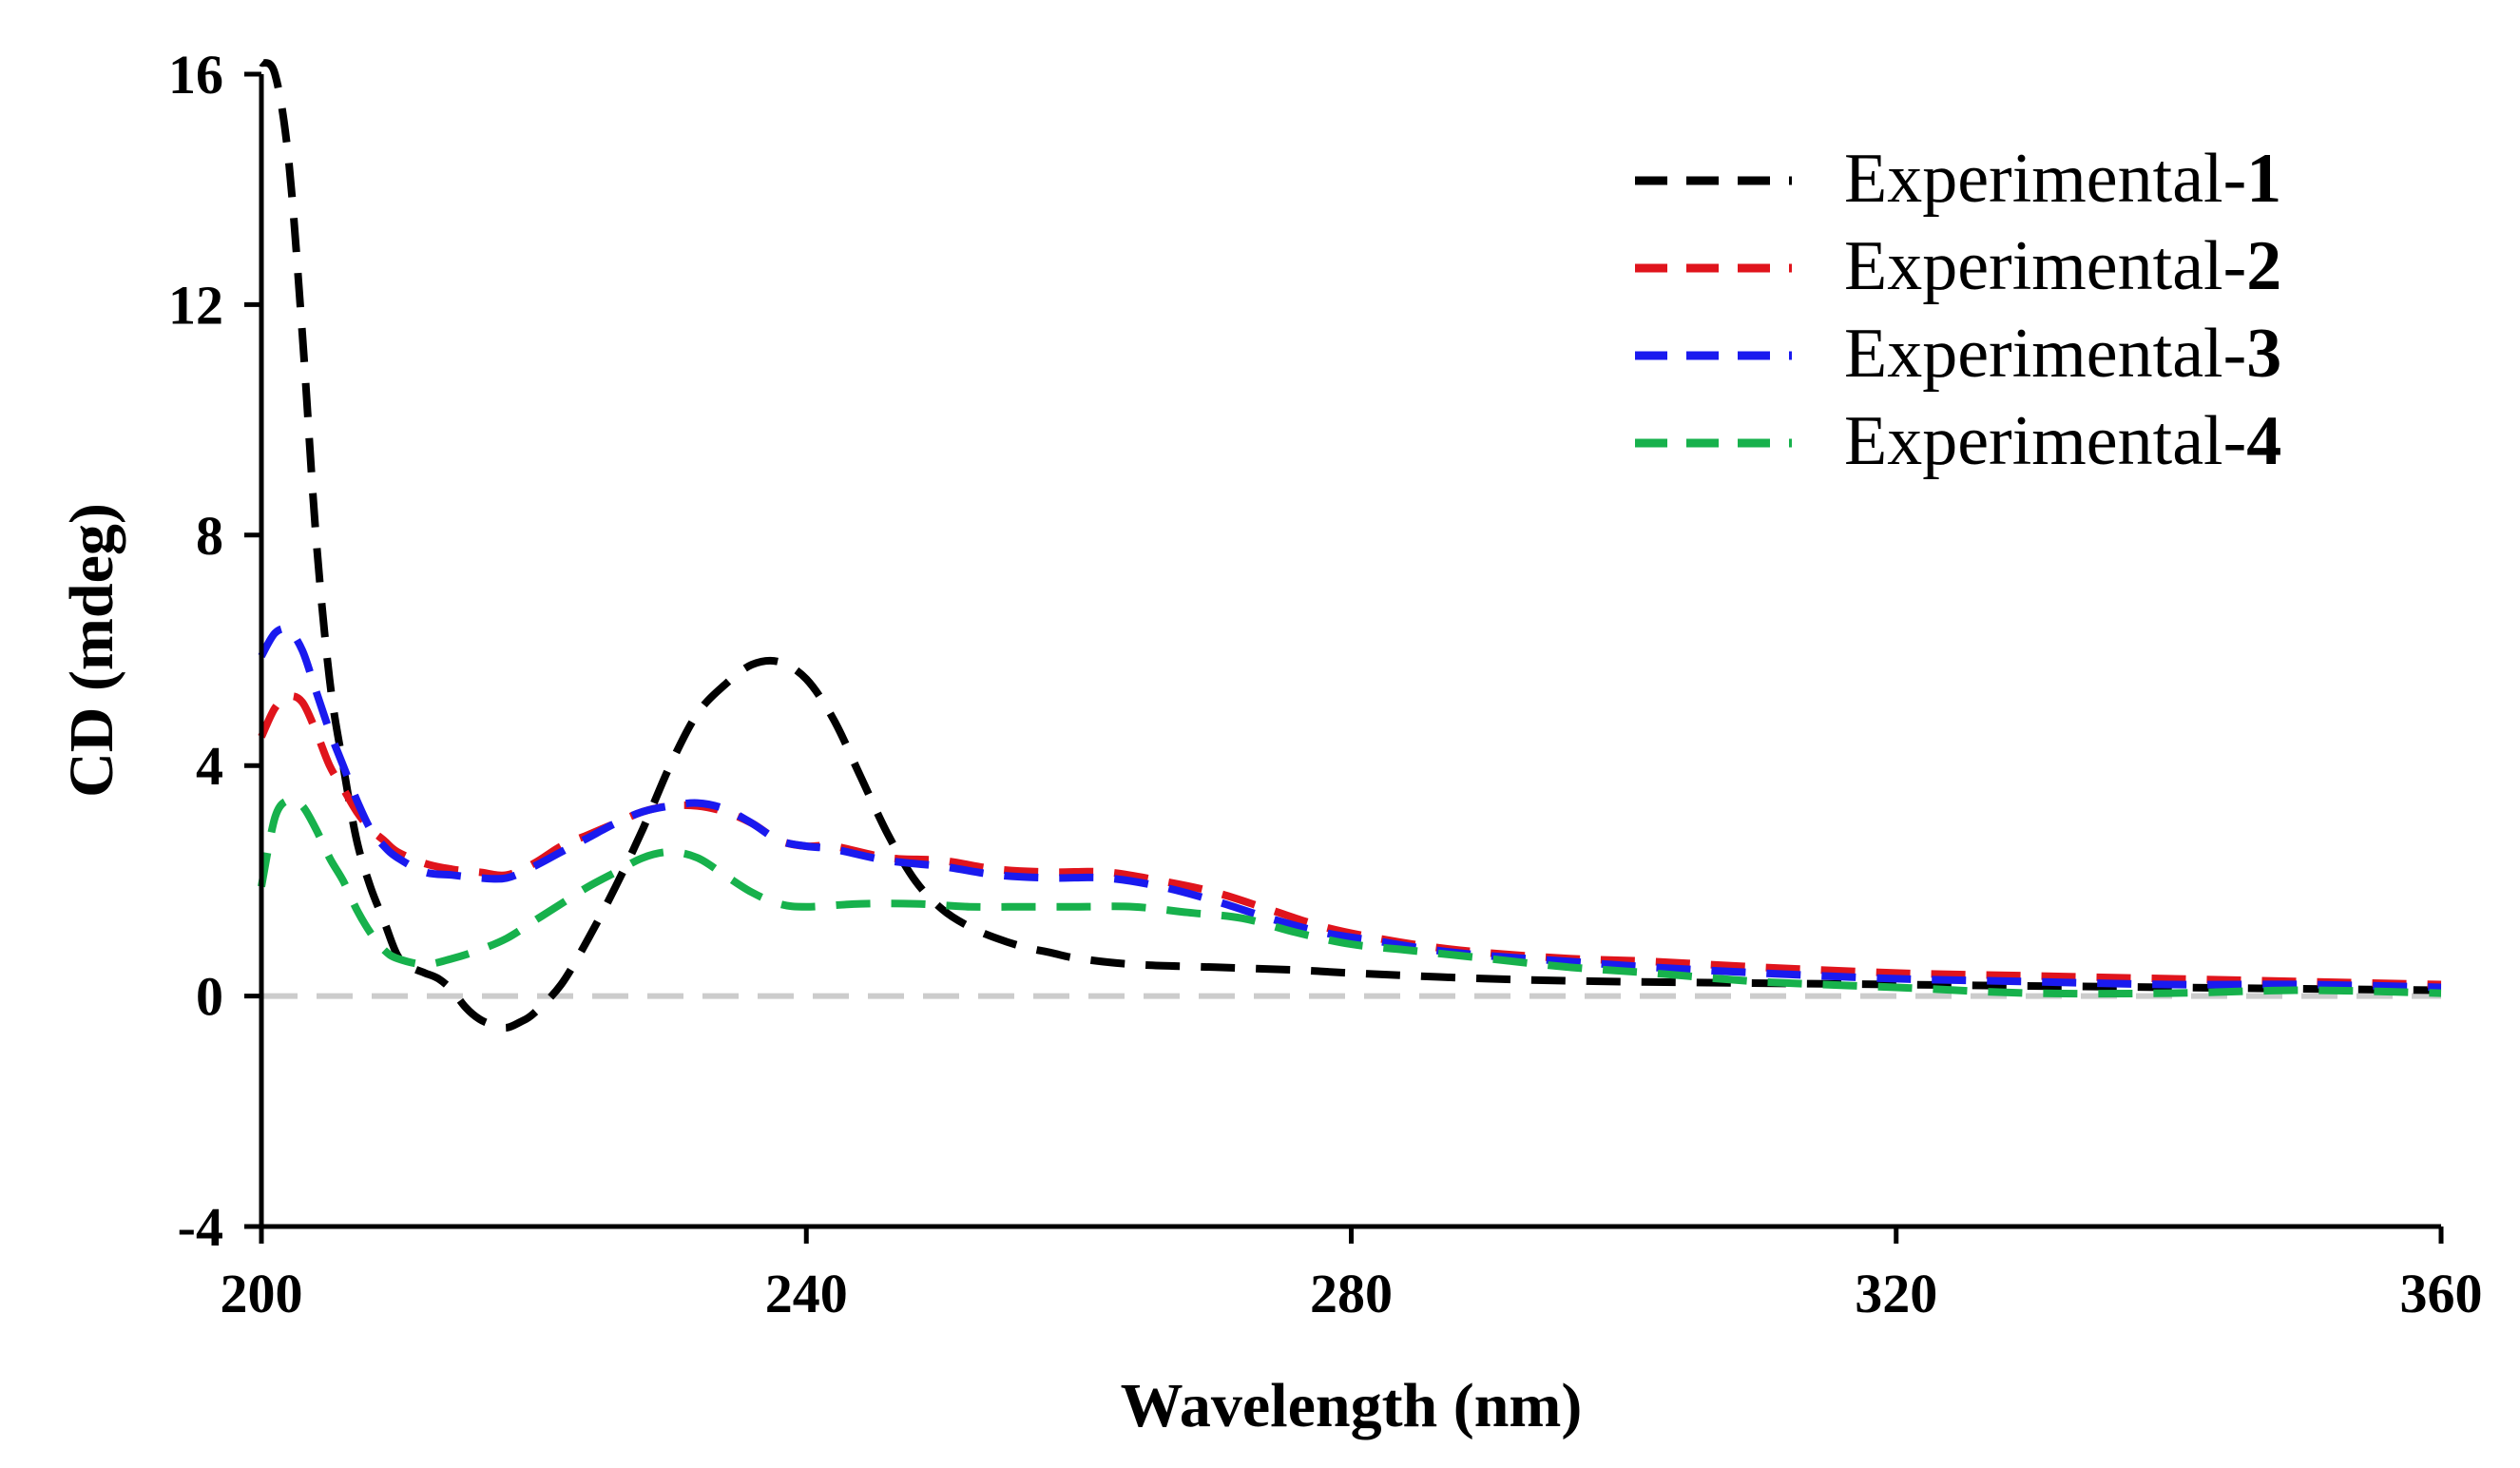  I want to click on y-axis-title: CD (mdeg), so click(92, 650).